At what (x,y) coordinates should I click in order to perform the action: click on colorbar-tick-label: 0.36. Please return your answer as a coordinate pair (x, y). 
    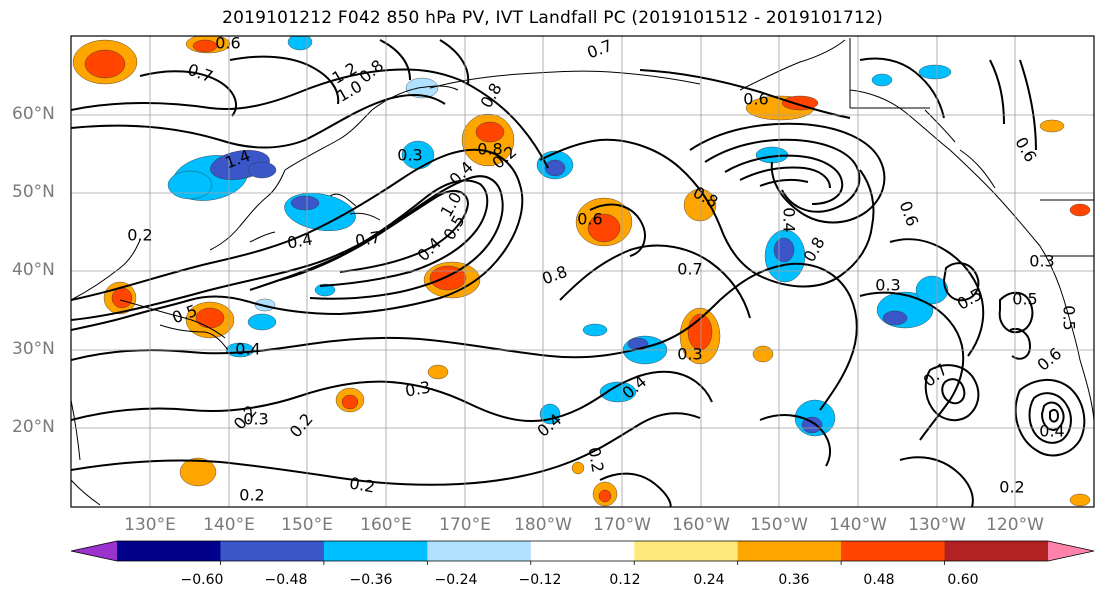
    Looking at the image, I should click on (794, 580).